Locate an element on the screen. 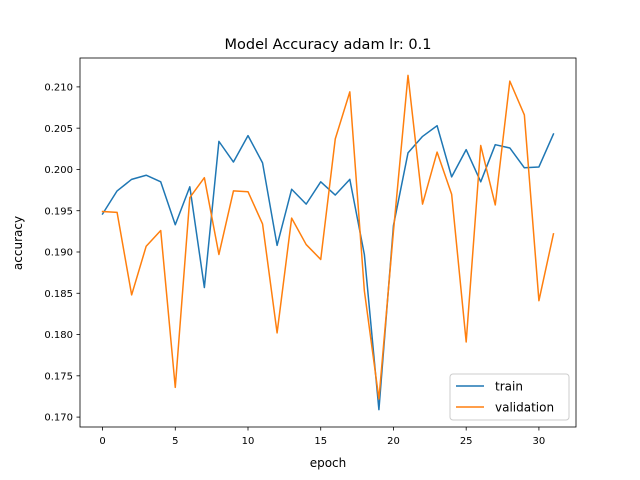 Image resolution: width=640 pixels, height=480 pixels. y-tick-label: 0.190 is located at coordinates (58, 253).